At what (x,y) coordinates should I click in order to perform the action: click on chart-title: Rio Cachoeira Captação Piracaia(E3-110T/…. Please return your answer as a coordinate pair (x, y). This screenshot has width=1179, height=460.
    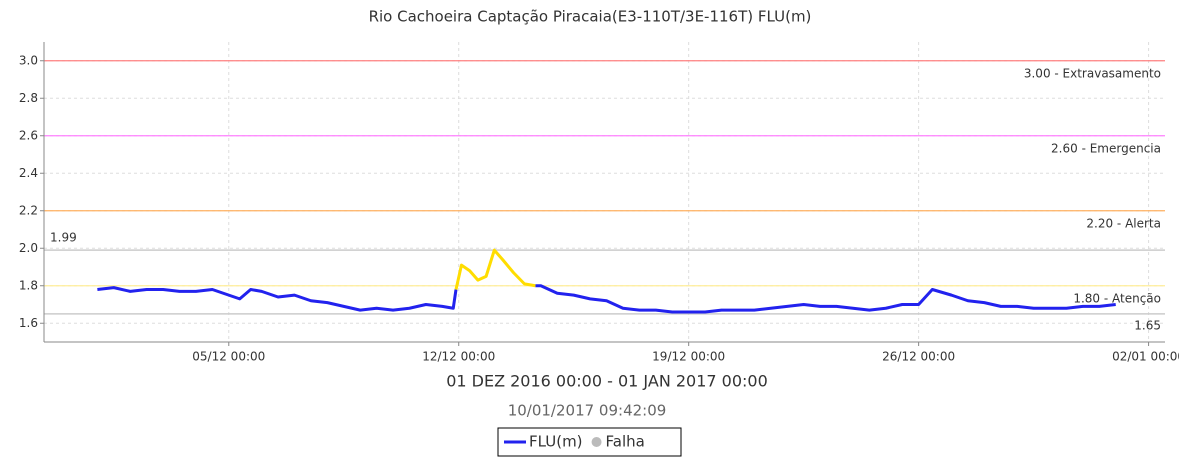
    Looking at the image, I should click on (590, 17).